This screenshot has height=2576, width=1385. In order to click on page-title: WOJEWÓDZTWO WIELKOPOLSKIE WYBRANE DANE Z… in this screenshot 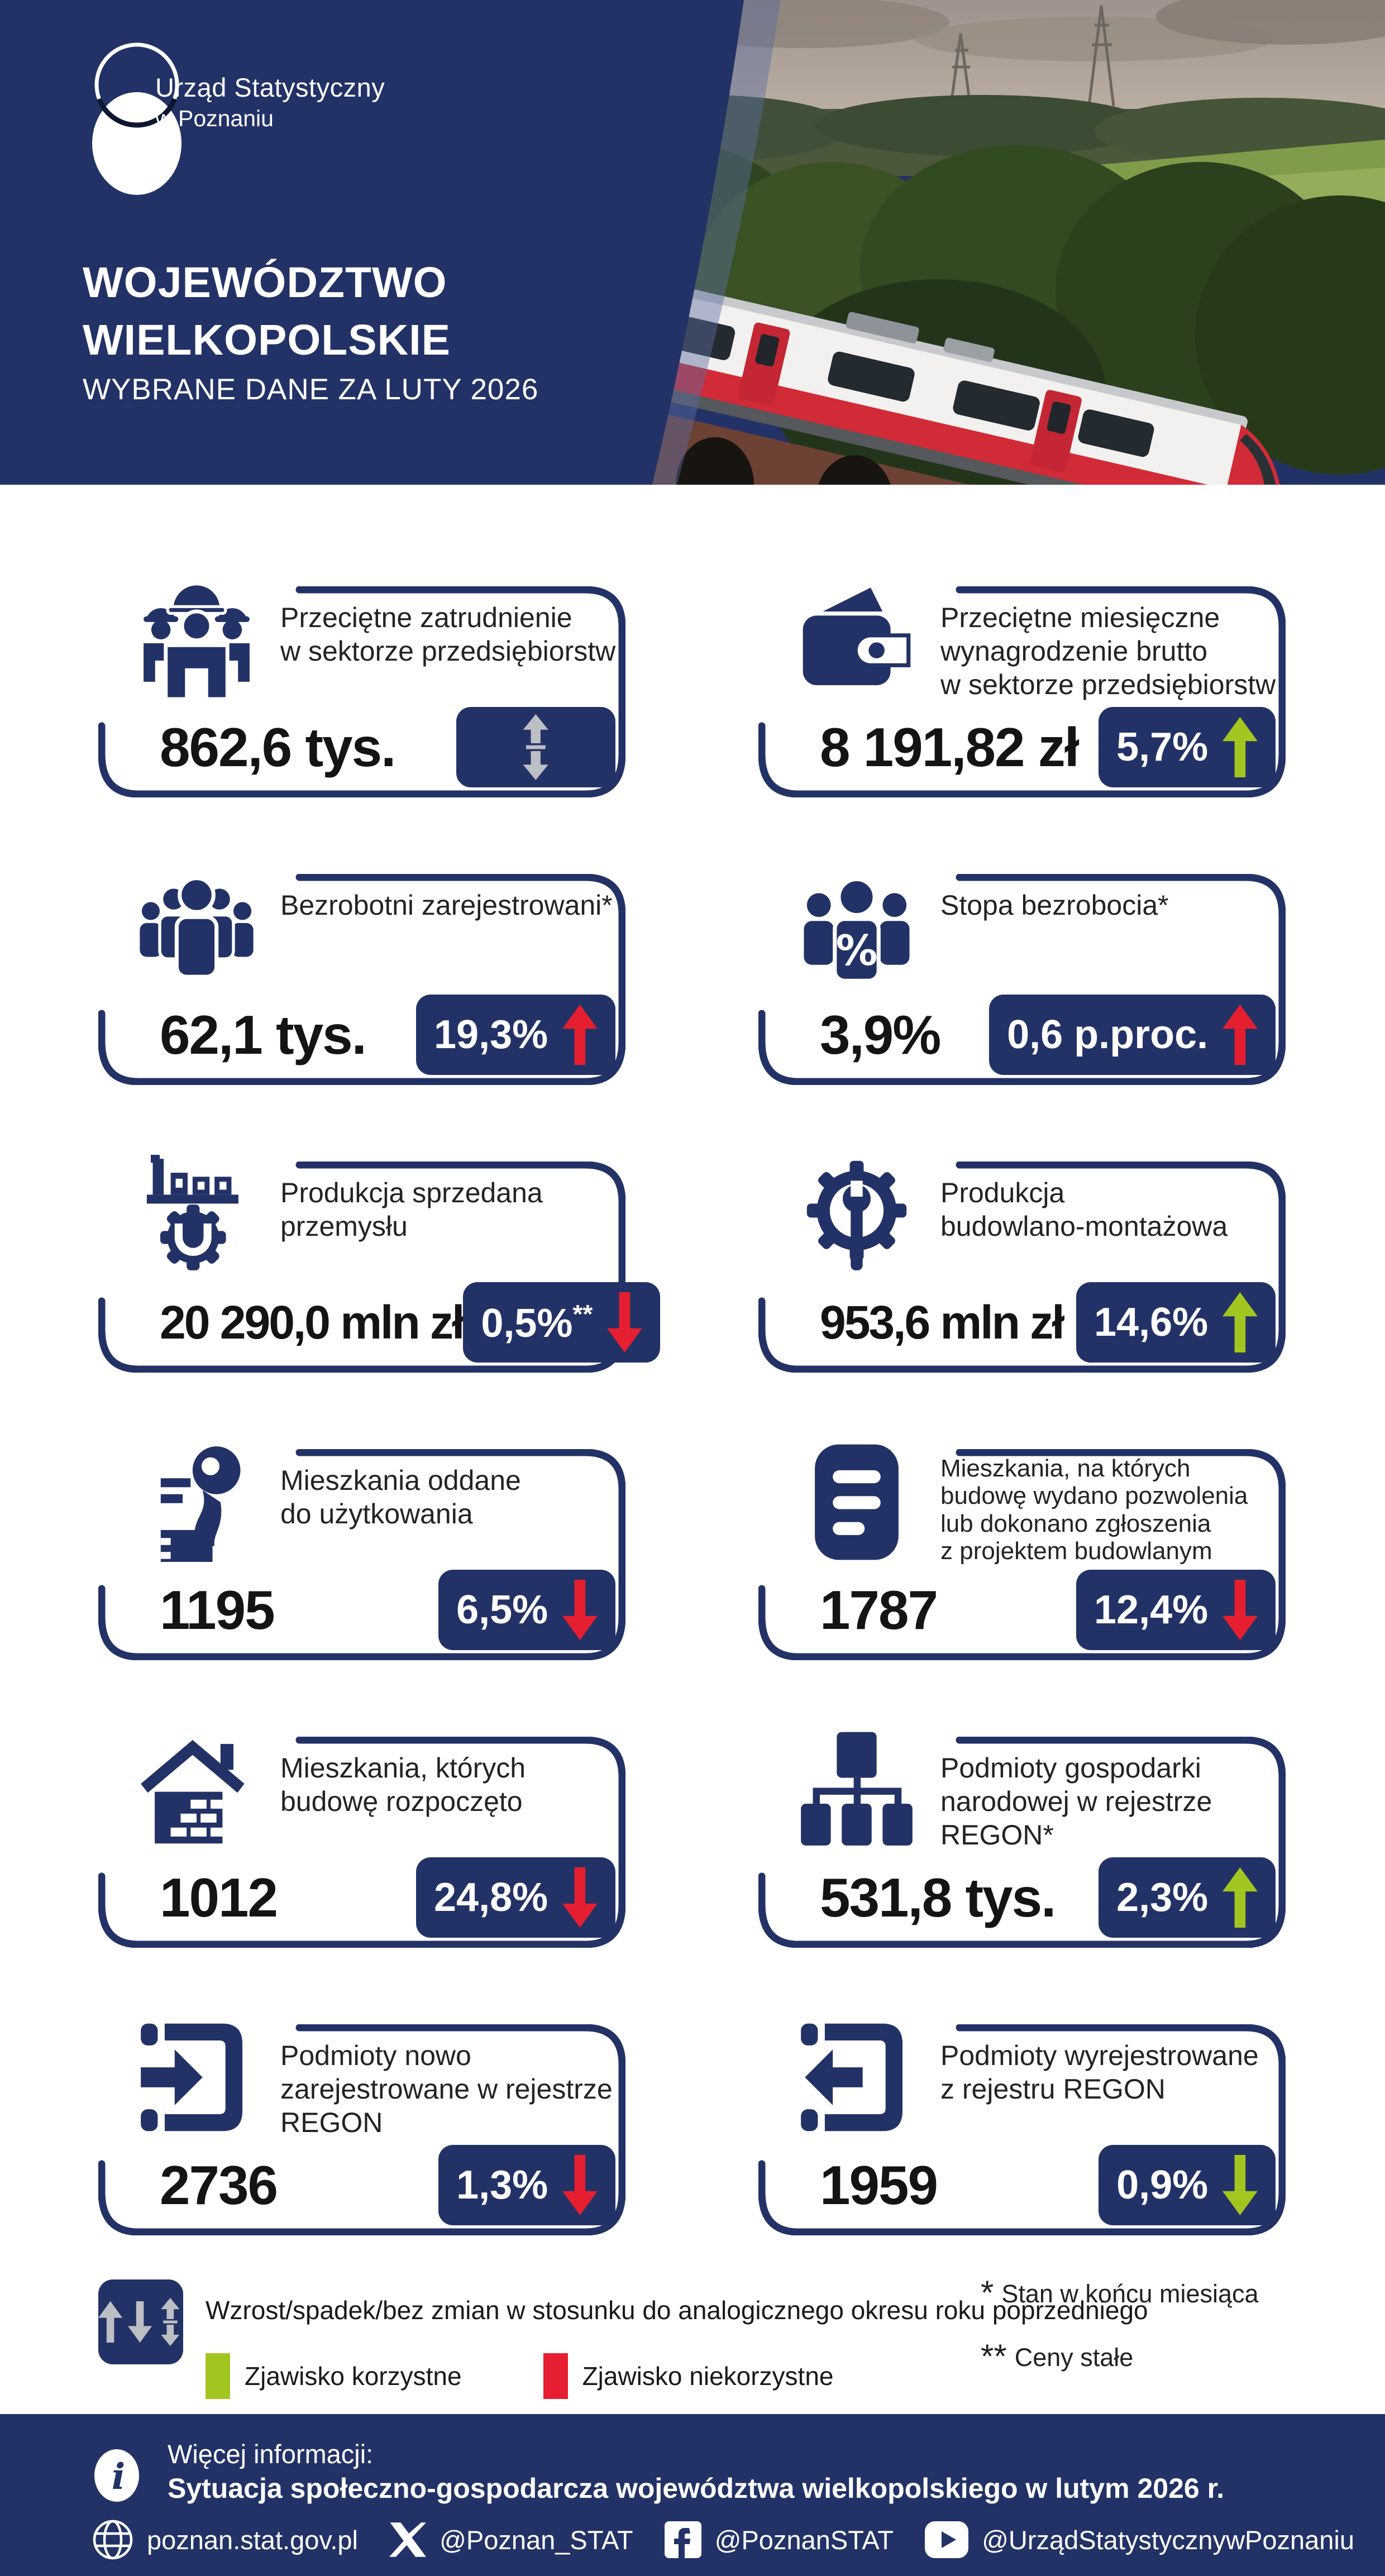, I will do `click(310, 331)`.